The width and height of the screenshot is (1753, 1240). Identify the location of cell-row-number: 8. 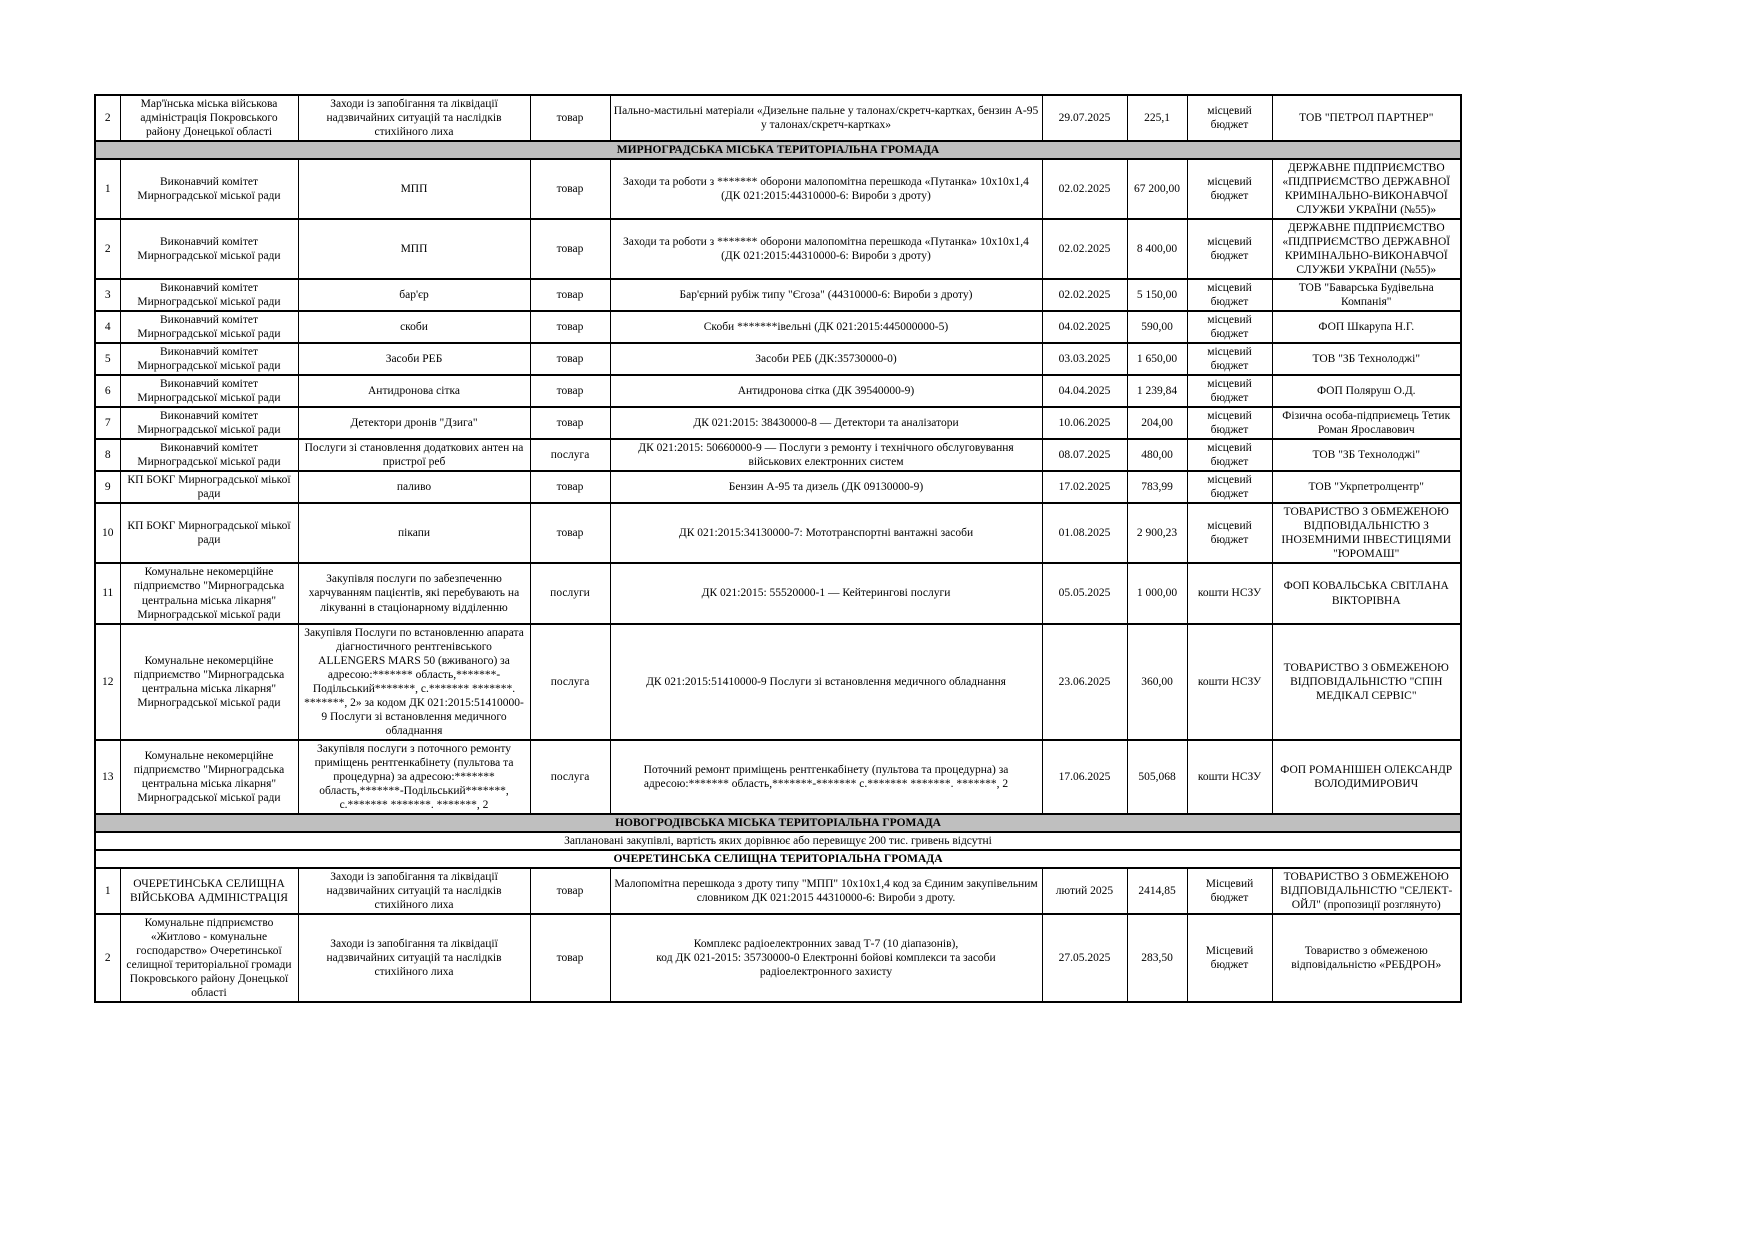
(107, 455).